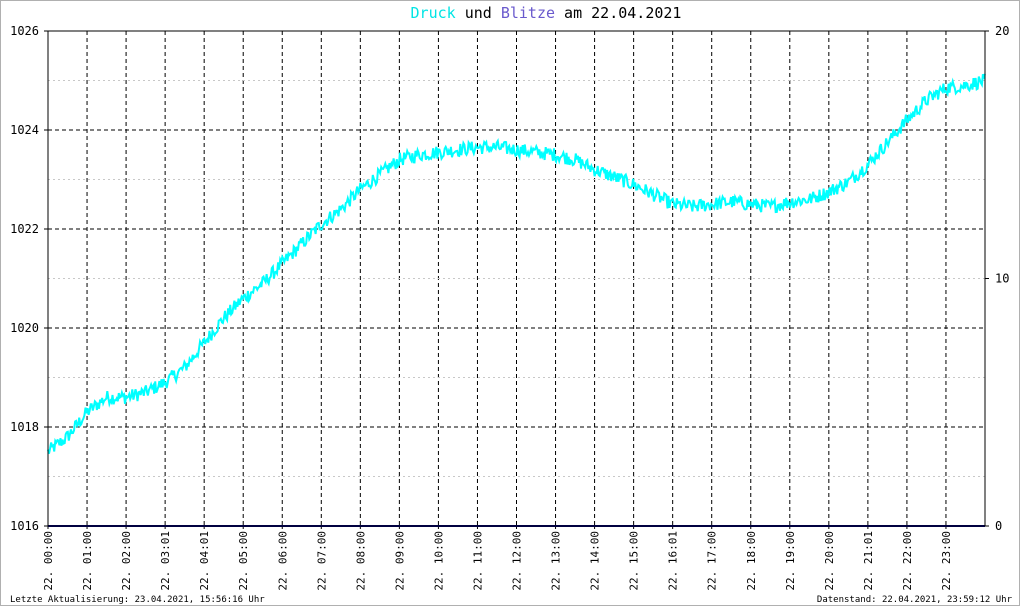 The width and height of the screenshot is (1020, 606). Describe the element at coordinates (915, 600) in the screenshot. I see `footer-right: Datenstand: 22.04.2021, 23:59:12 Uhr` at that location.